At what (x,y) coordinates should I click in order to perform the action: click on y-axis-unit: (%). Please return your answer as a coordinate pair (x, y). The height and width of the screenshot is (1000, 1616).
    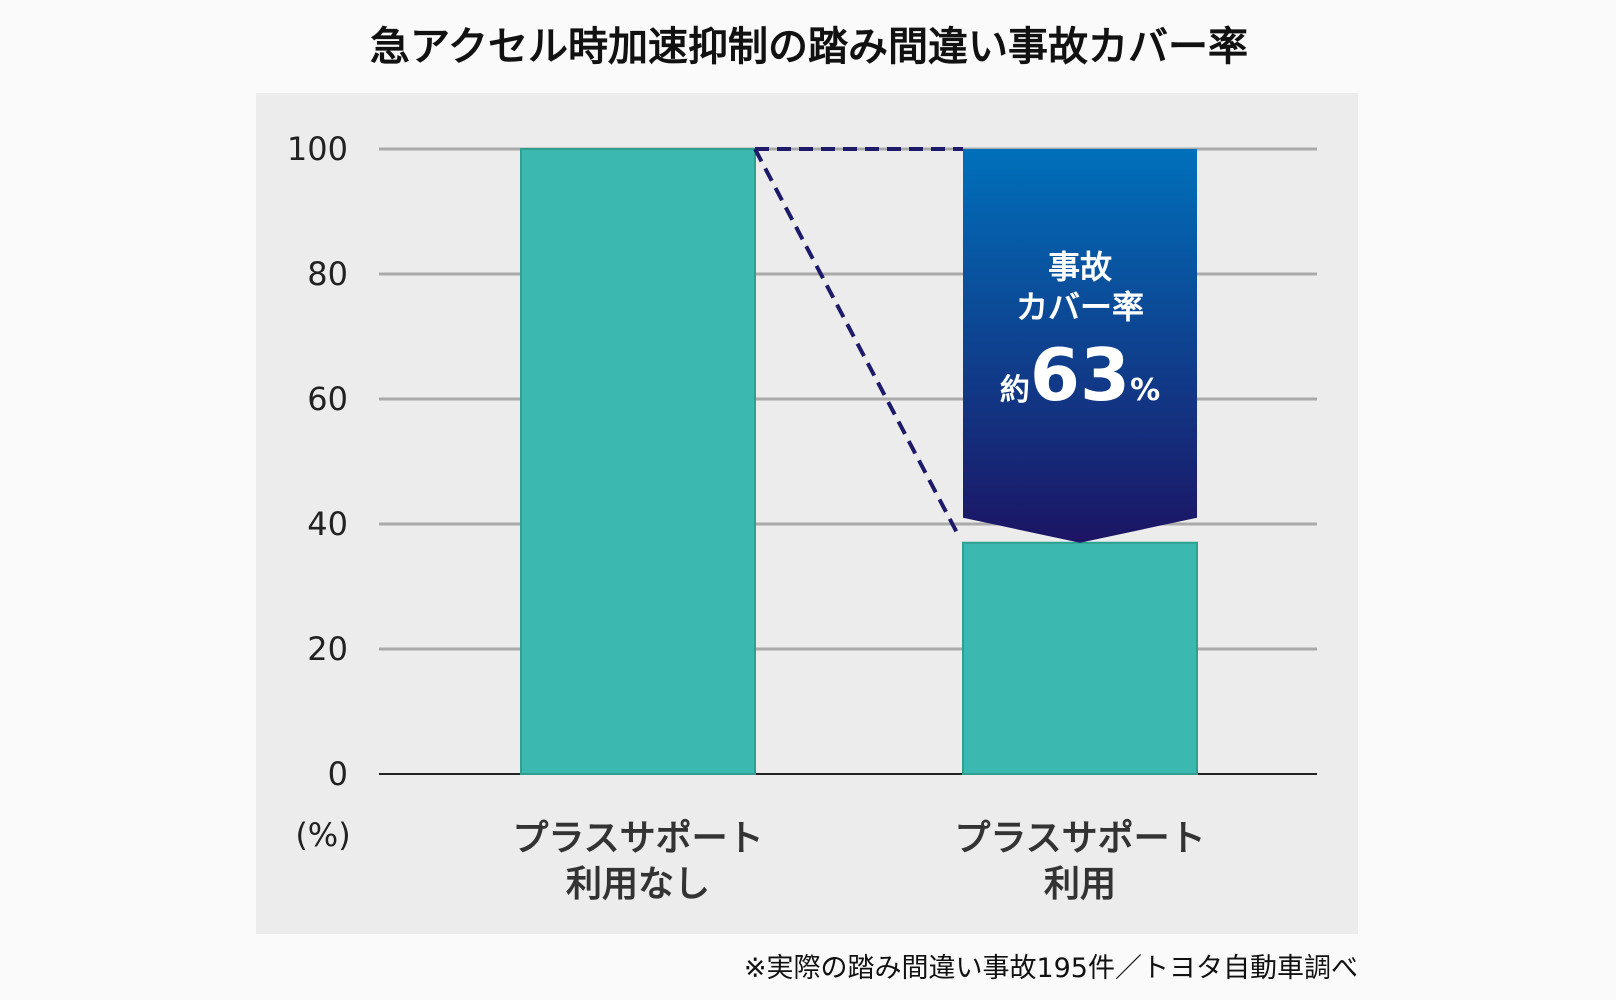
    Looking at the image, I should click on (322, 835).